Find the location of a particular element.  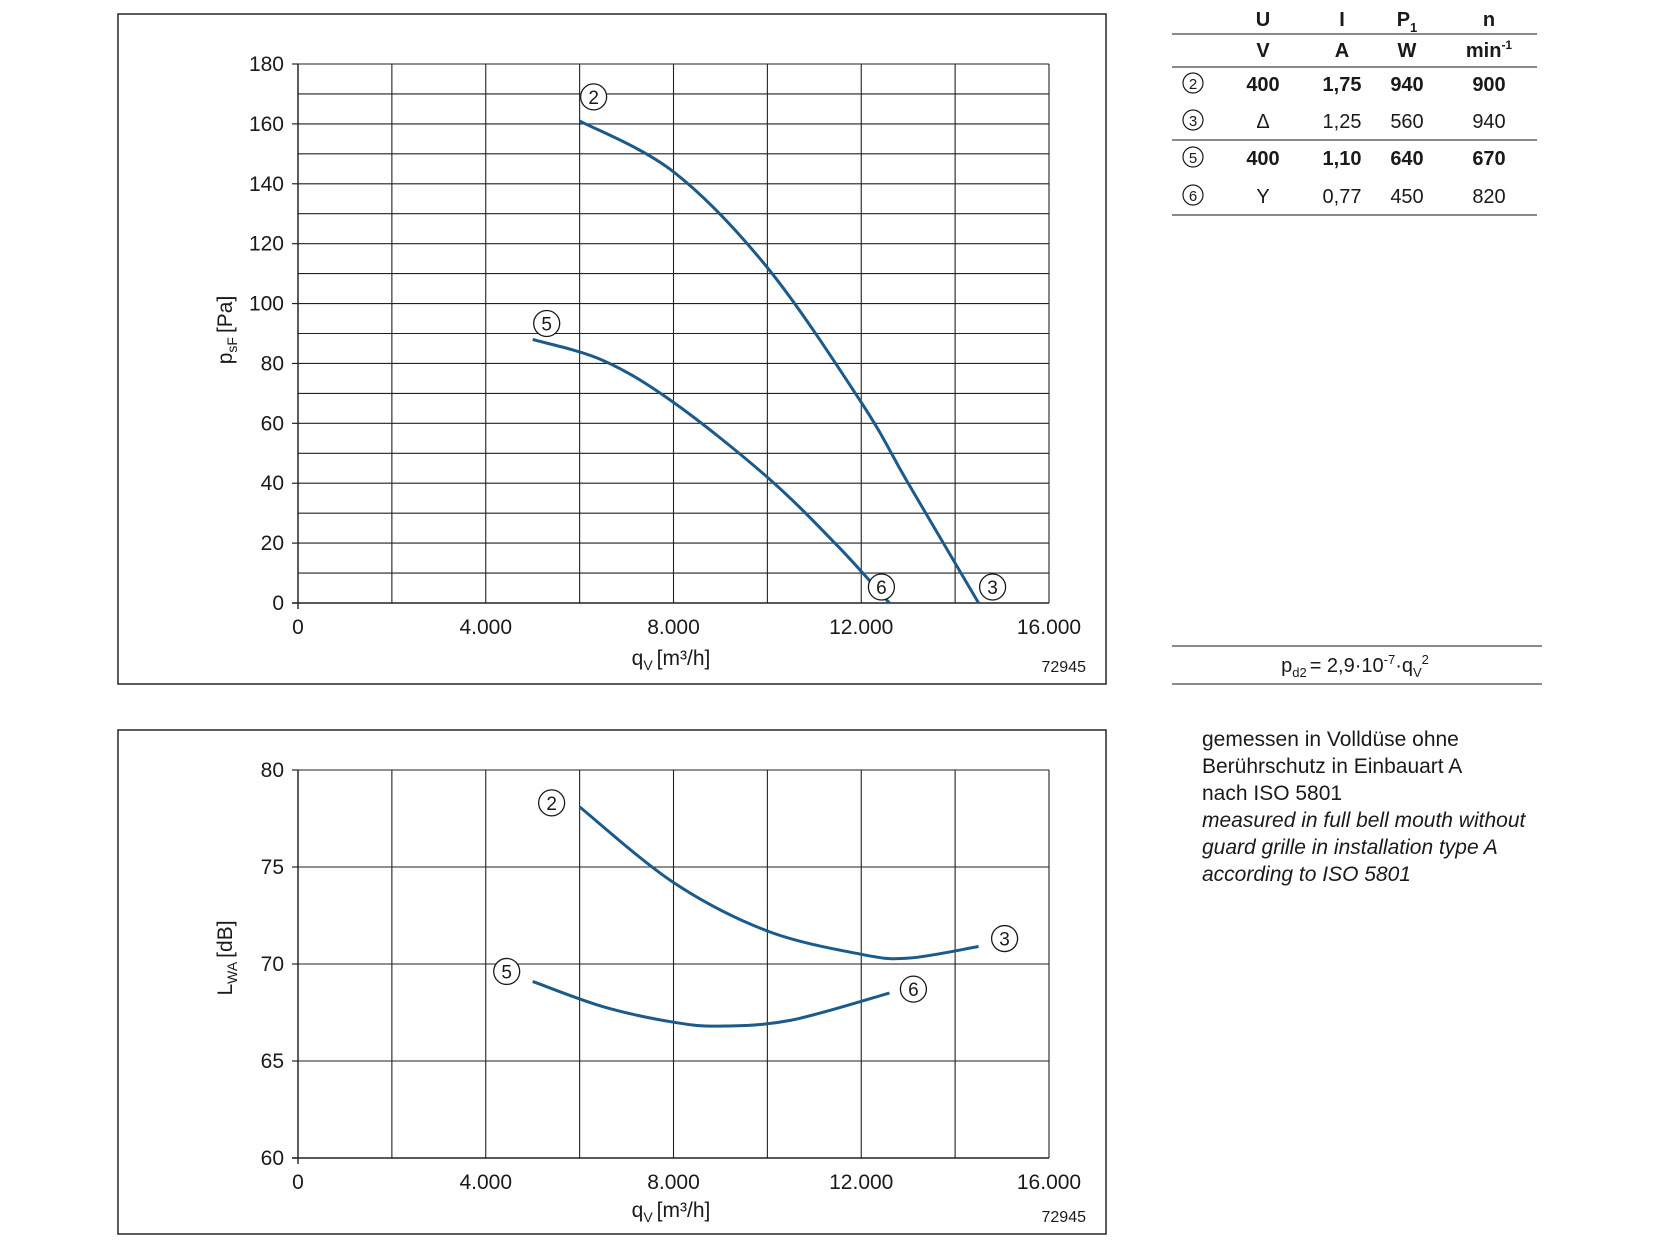

pressure-chart-y-tick-label: 60 is located at coordinates (272, 423).